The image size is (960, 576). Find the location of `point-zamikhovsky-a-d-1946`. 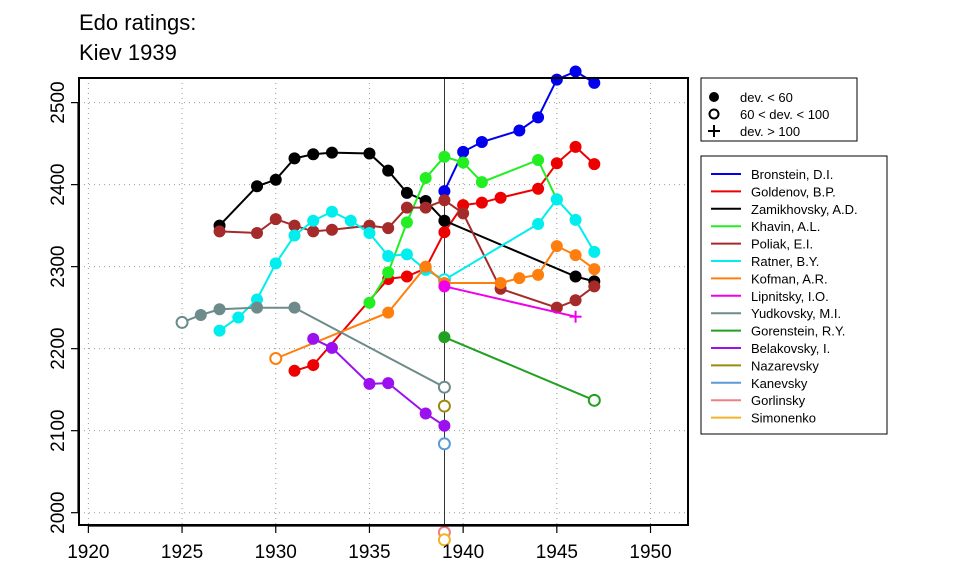

point-zamikhovsky-a-d-1946 is located at coordinates (575, 276).